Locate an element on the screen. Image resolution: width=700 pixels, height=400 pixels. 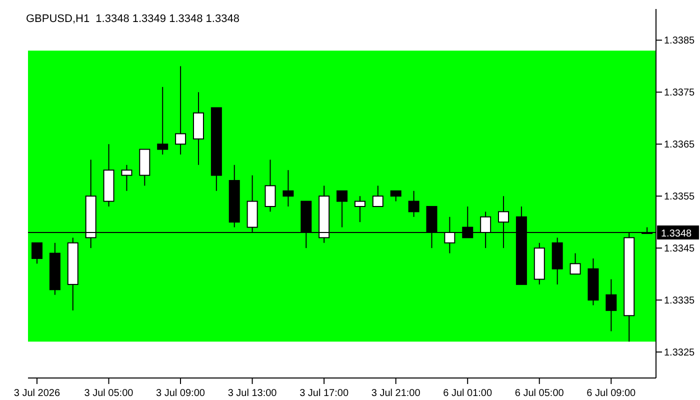
y-tick-label: 1.3345 is located at coordinates (680, 249).